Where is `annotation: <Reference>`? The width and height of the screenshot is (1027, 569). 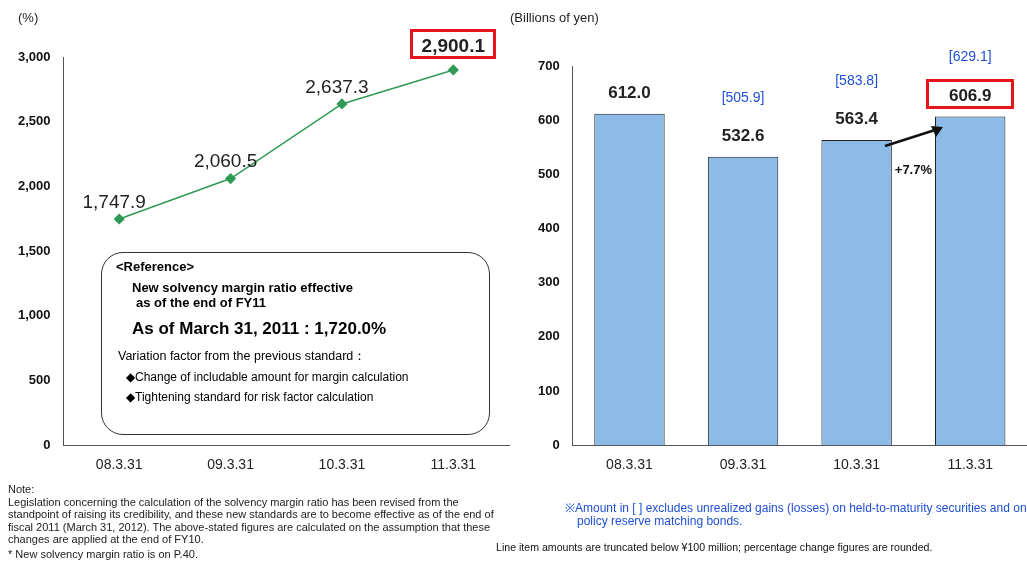 annotation: <Reference> is located at coordinates (156, 266).